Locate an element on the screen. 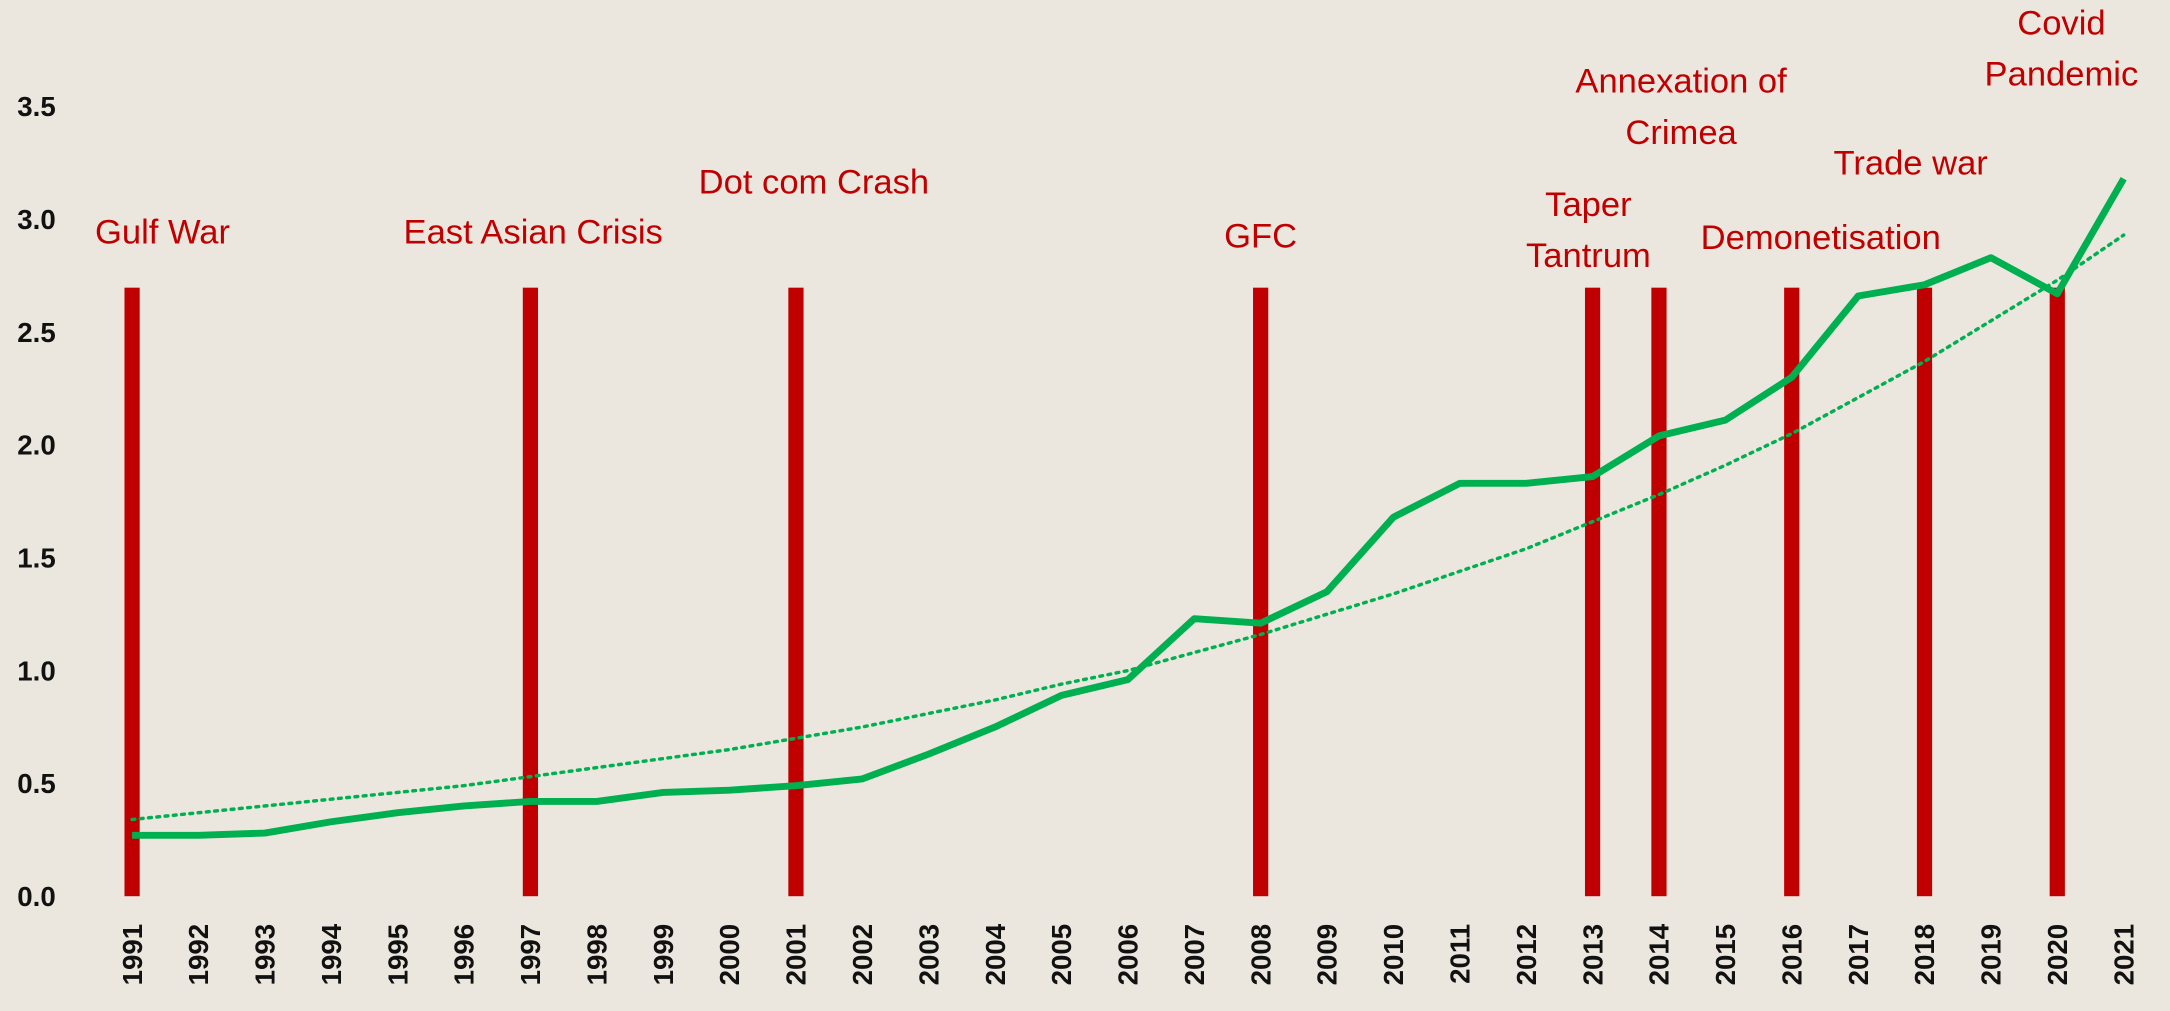  annotation-label: Demonetisation is located at coordinates (1821, 238).